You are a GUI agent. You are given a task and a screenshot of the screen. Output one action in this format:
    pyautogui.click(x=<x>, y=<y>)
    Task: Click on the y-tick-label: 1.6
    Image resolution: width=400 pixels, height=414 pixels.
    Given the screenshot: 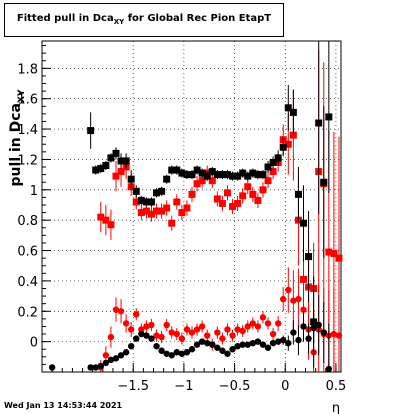 What is the action you would take?
    pyautogui.click(x=27, y=100)
    